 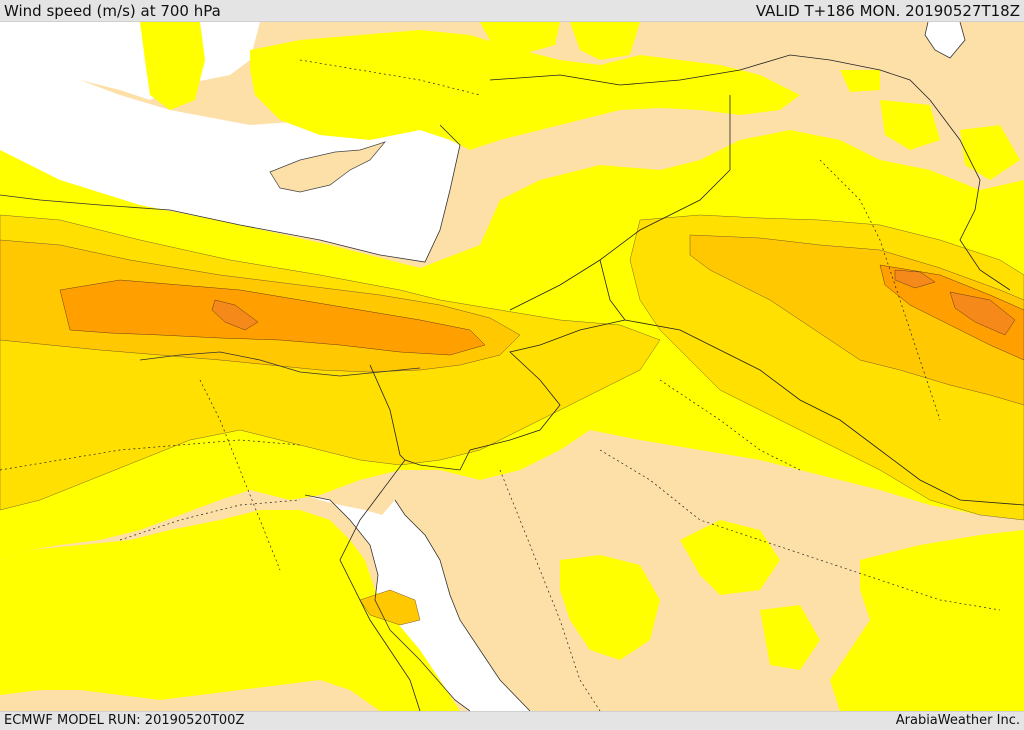 What do you see at coordinates (957, 720) in the screenshot?
I see `credit-label: ArabiaWeather Inc.` at bounding box center [957, 720].